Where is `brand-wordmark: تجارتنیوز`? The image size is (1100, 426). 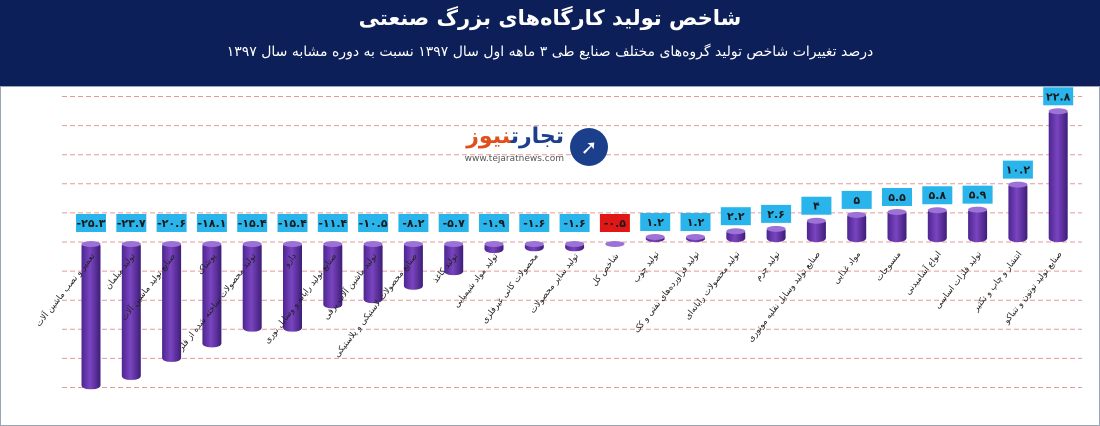
brand-wordmark: تجارتنیوز is located at coordinates (515, 136).